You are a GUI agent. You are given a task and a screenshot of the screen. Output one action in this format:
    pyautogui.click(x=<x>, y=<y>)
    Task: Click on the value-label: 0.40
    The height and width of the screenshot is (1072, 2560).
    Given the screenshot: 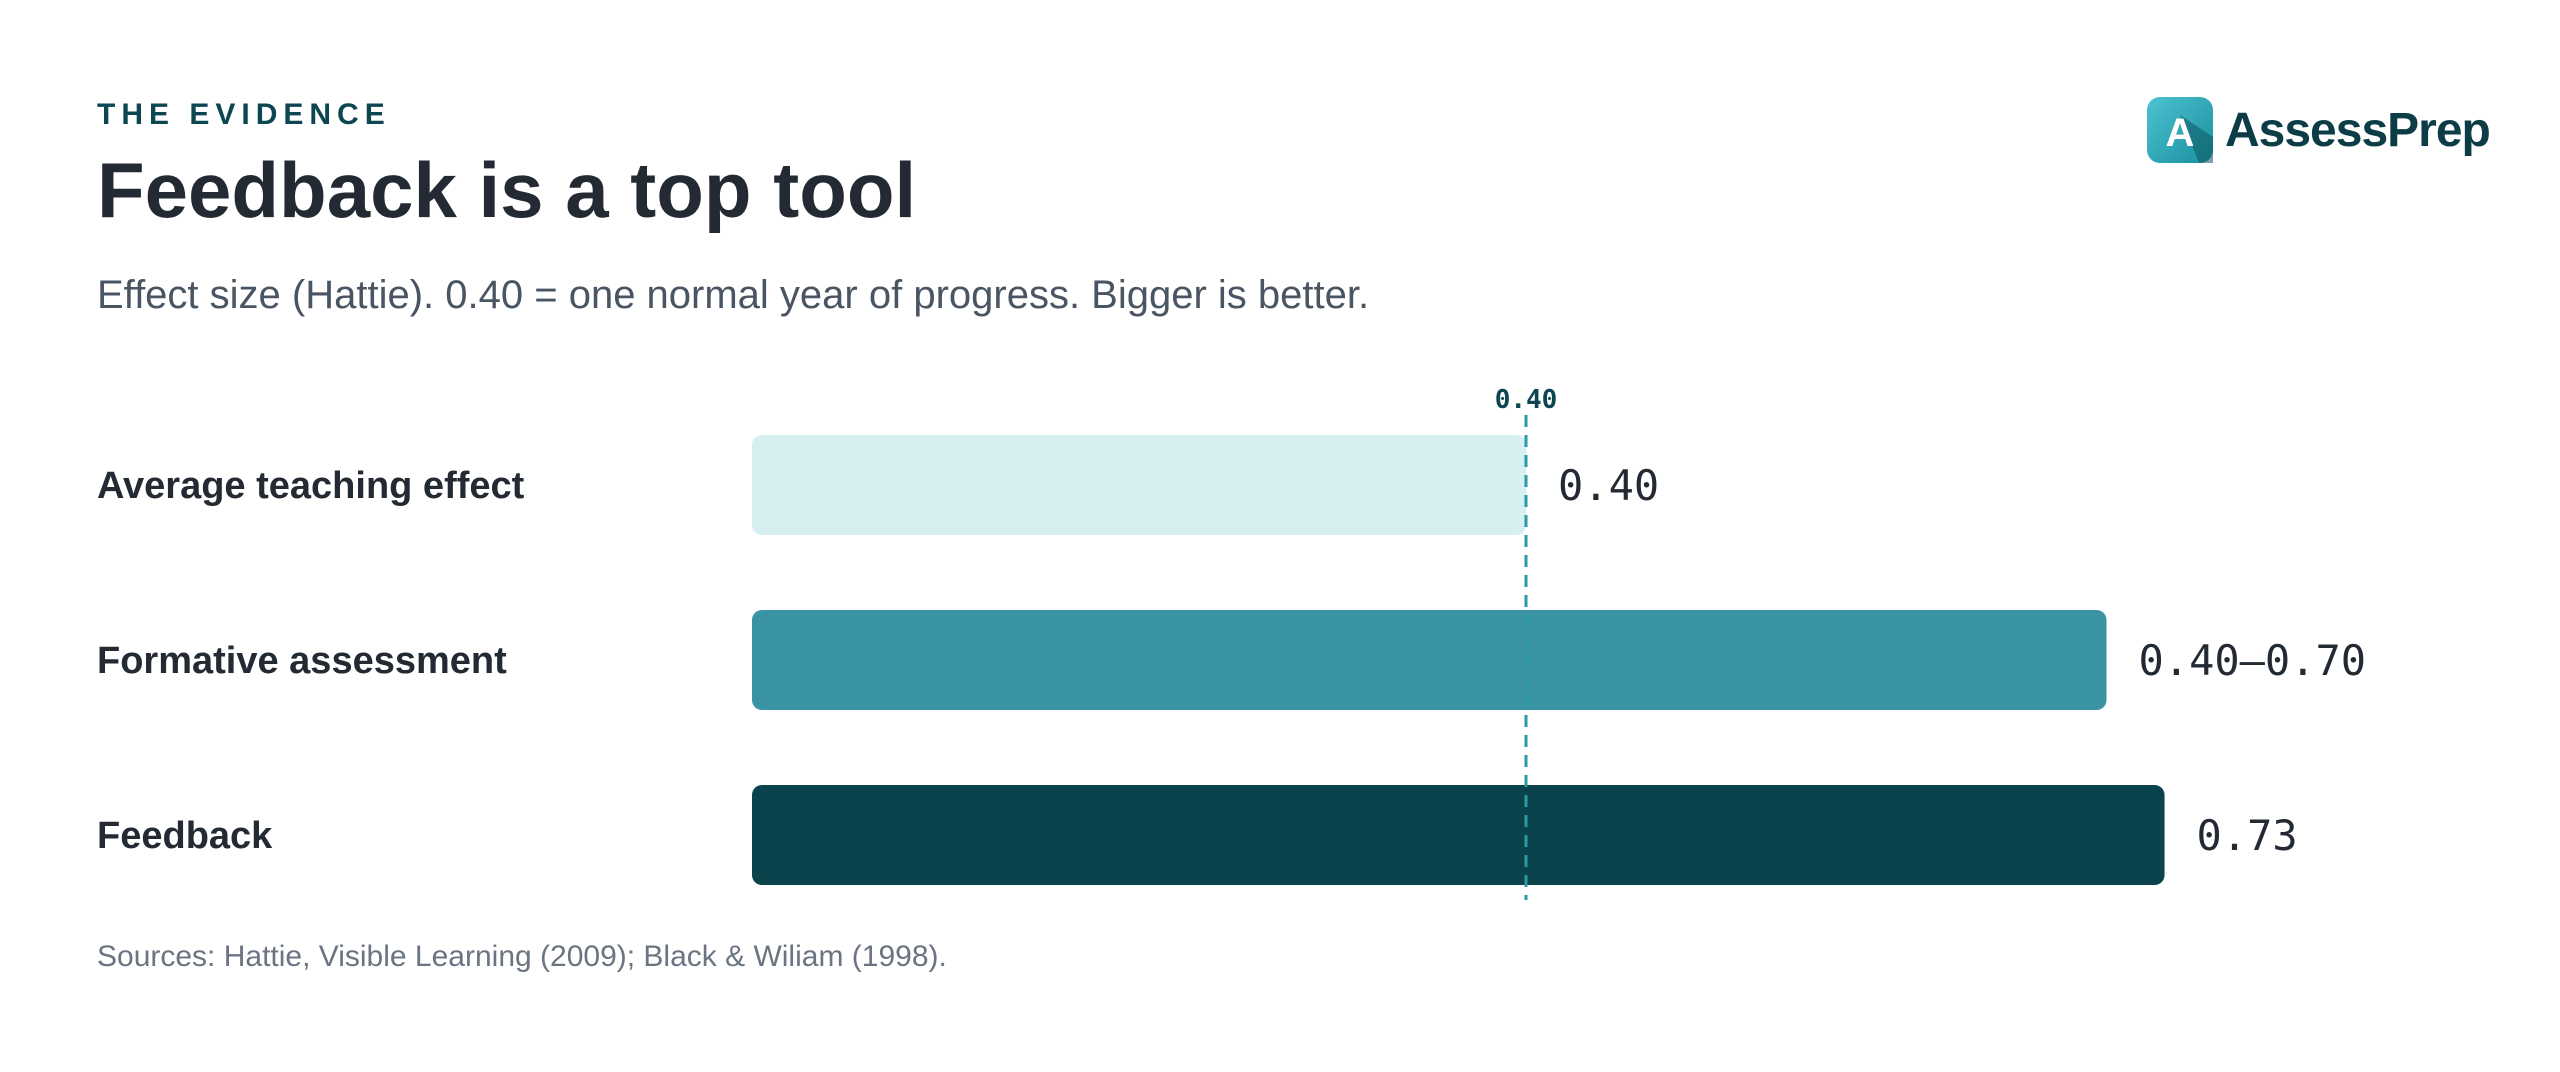 What is the action you would take?
    pyautogui.click(x=1608, y=485)
    